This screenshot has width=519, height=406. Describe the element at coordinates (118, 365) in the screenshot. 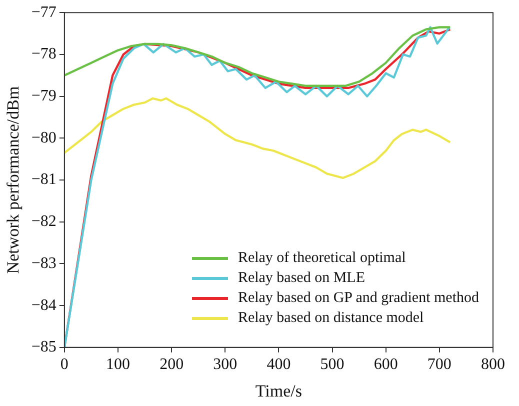

I see `x-tick-label: 100` at that location.